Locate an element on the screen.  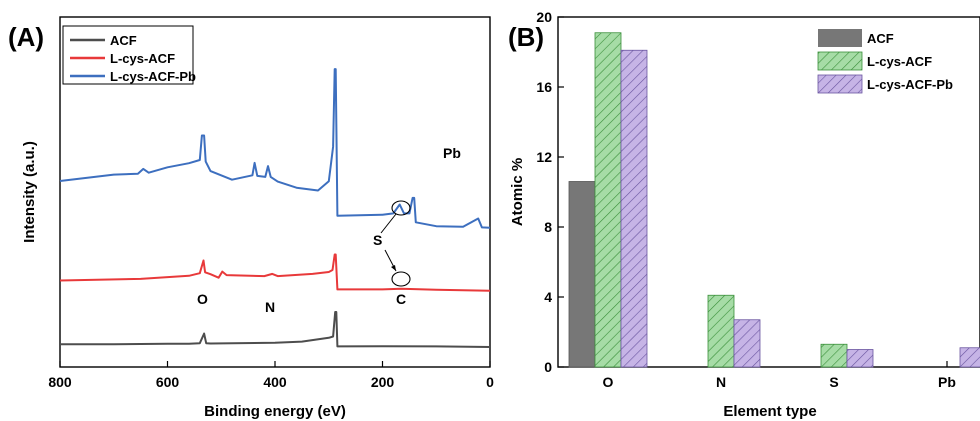
legend-b-label-lcys-acf: L-cys-ACF is located at coordinates (899, 61).